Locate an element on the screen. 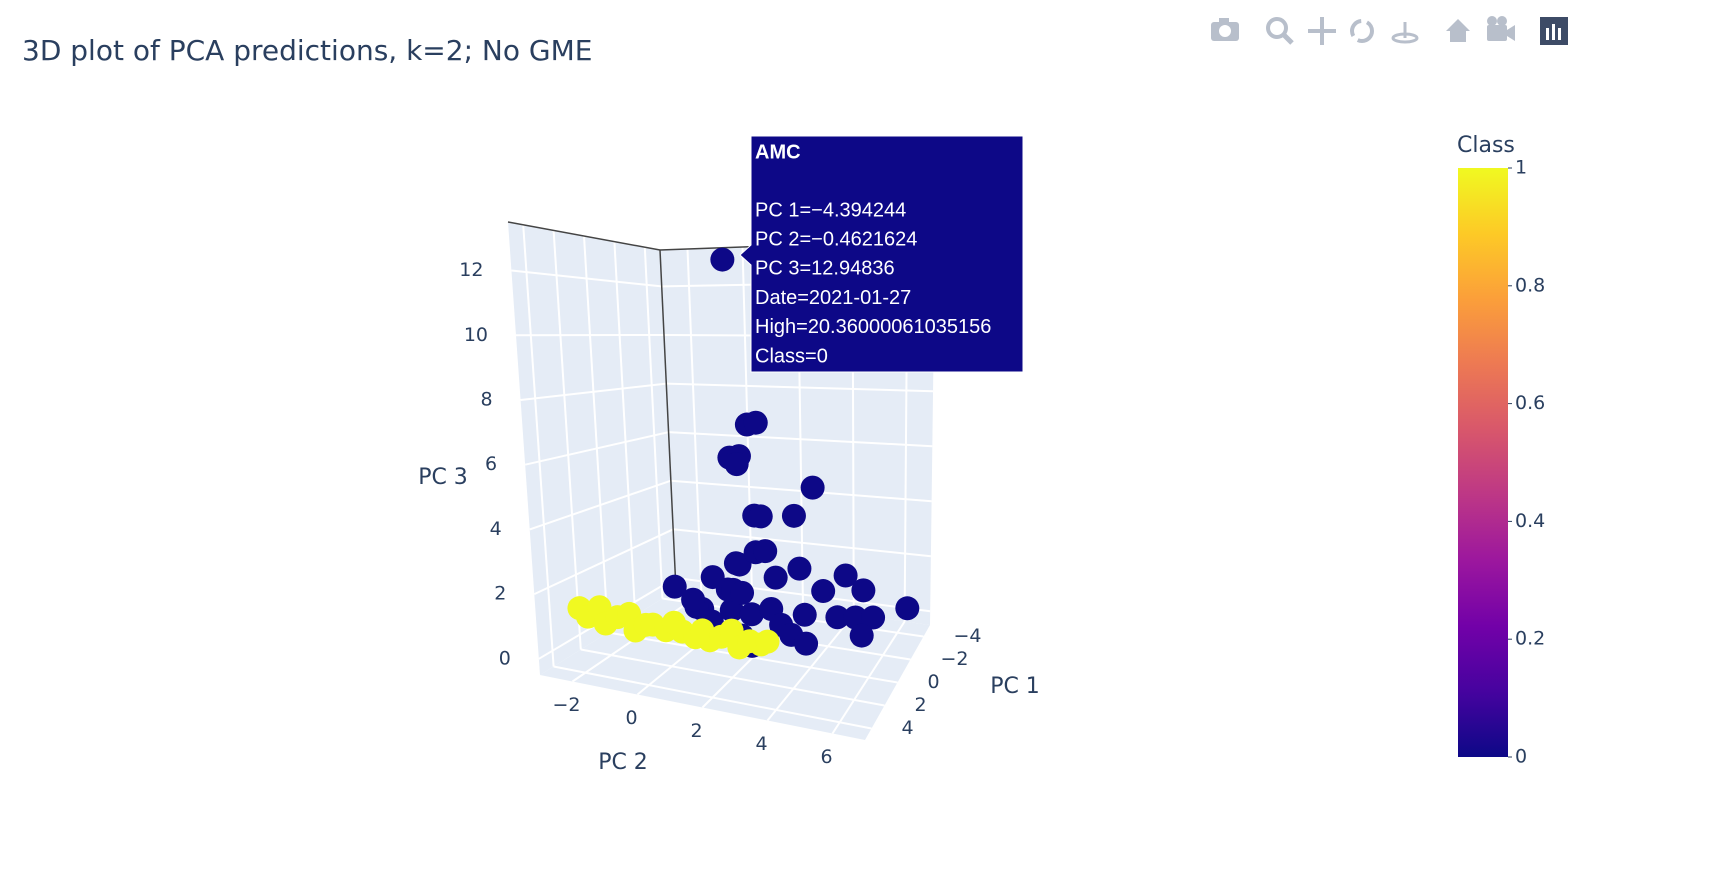  z-tick-label: 6 is located at coordinates (491, 464).